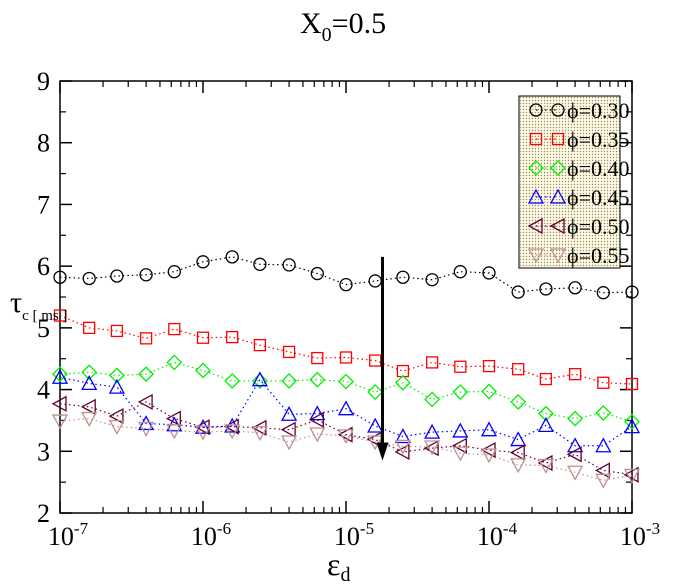 Image resolution: width=676 pixels, height=586 pixels. I want to click on trend-arrow, so click(382, 358).